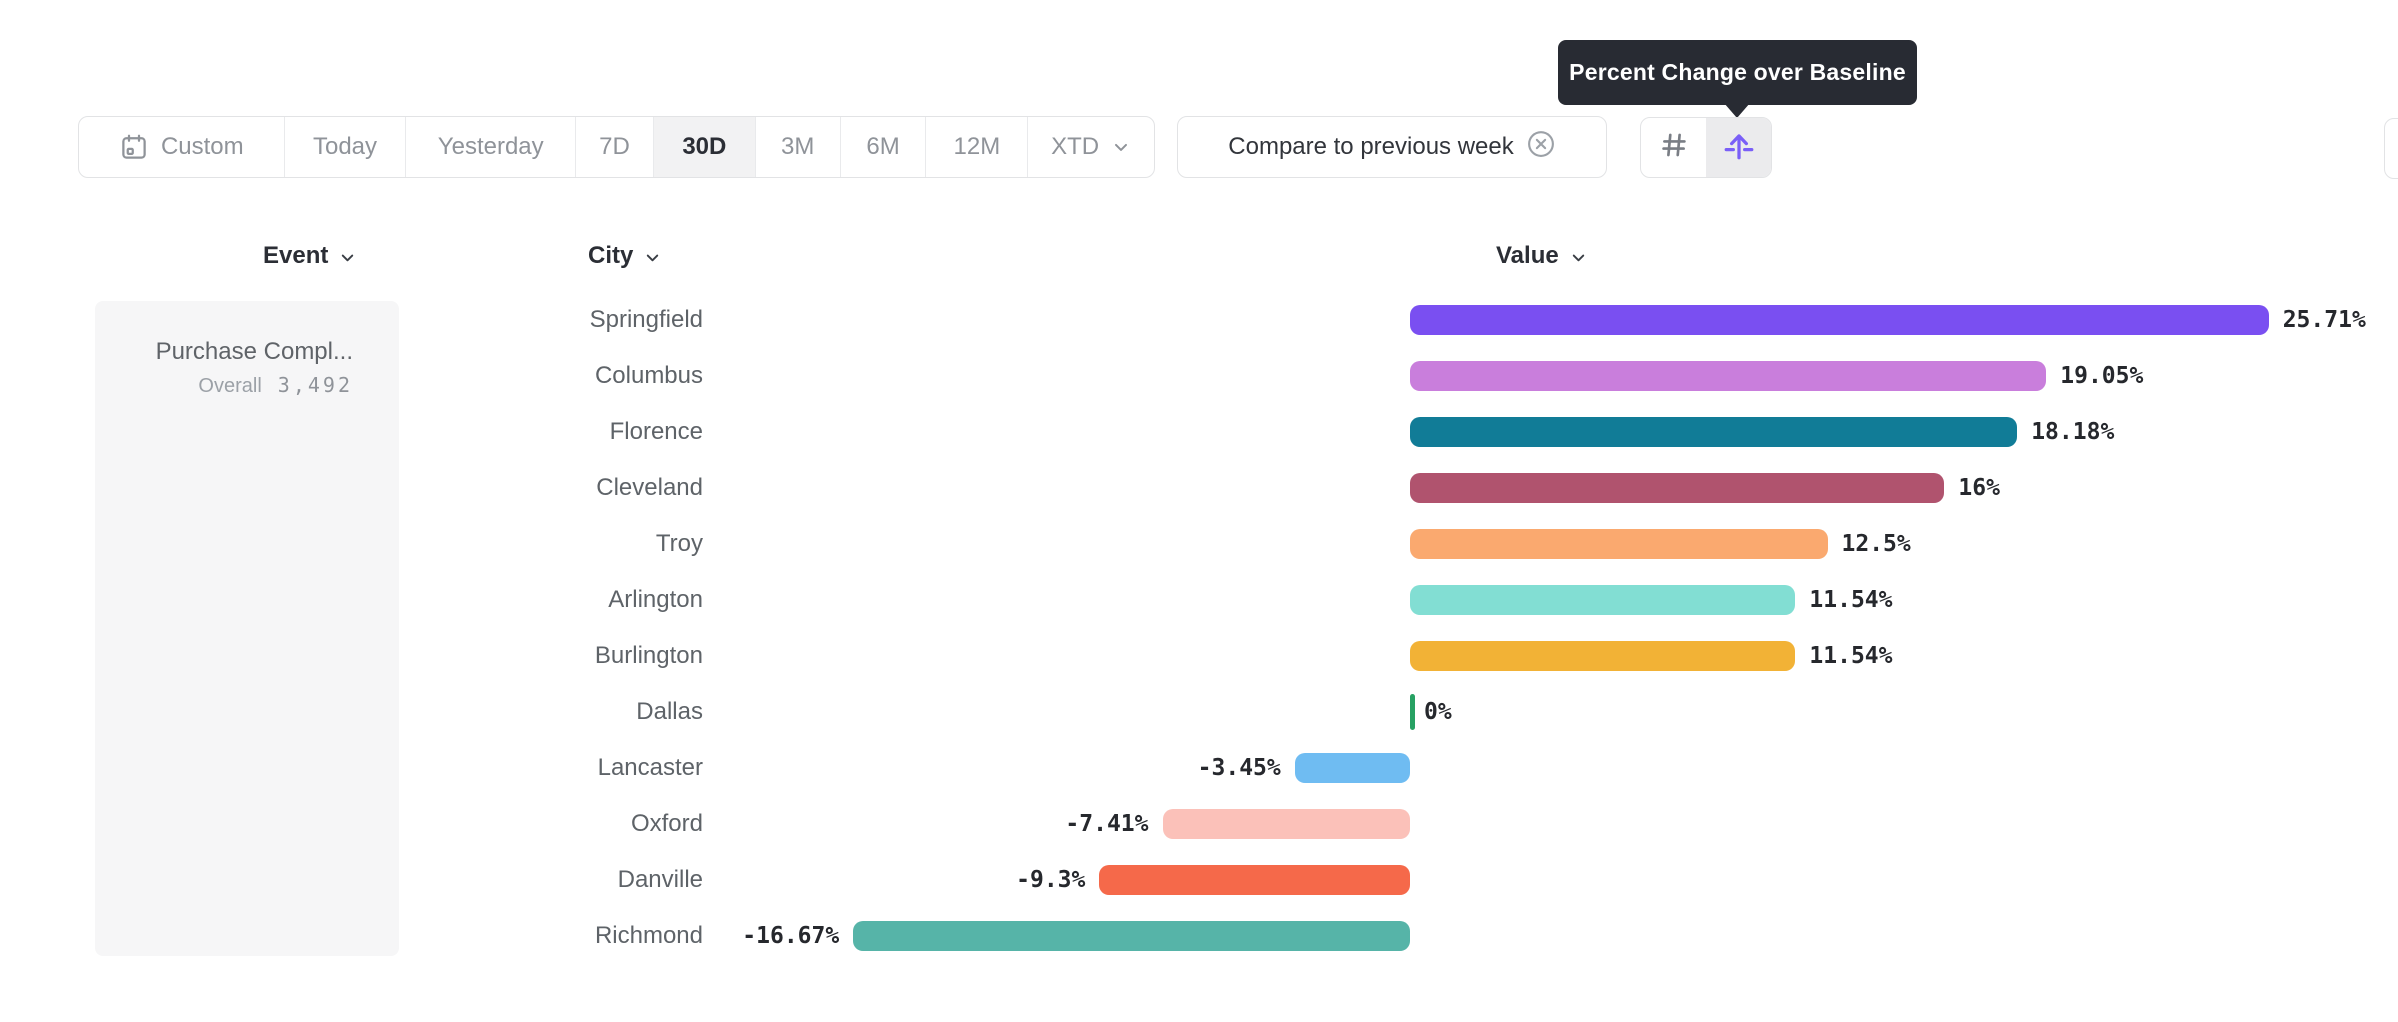  I want to click on bar-florence, so click(1714, 432).